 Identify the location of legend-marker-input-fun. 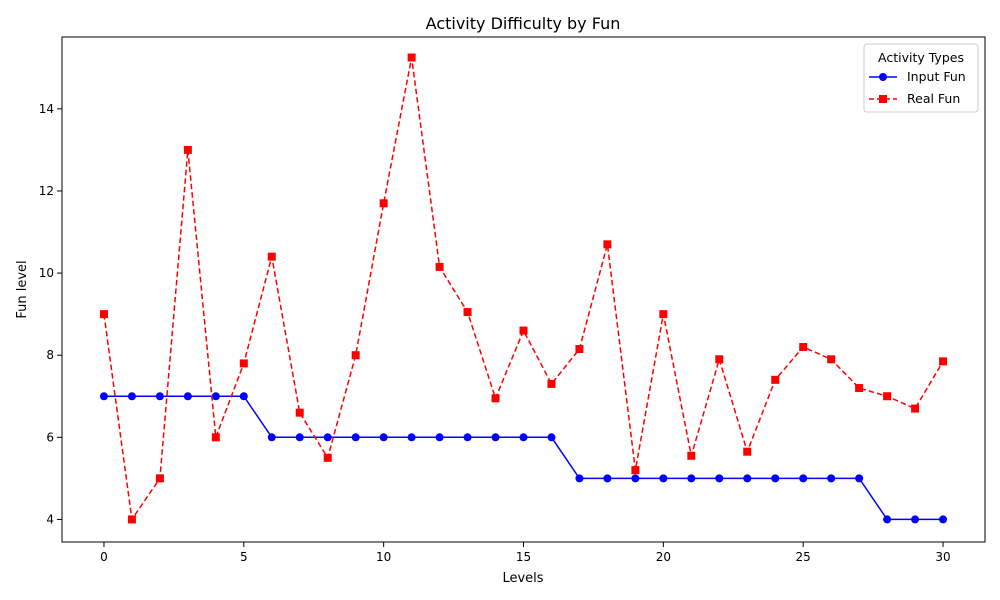
(883, 77).